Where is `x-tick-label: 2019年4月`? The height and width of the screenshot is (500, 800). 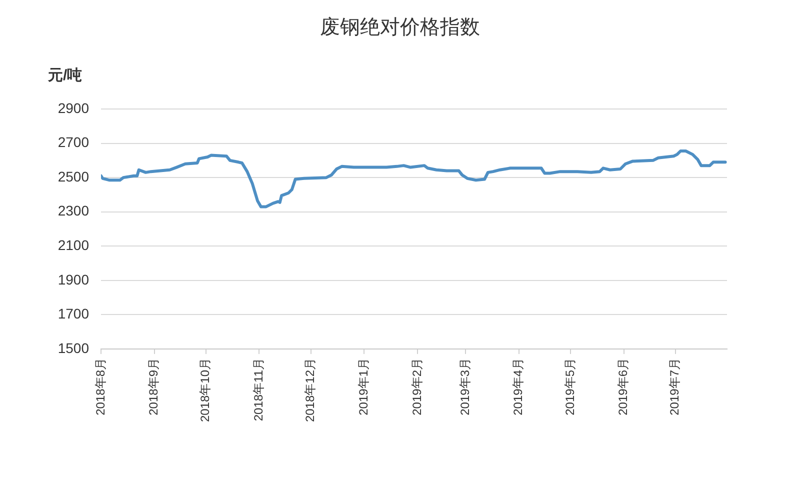
x-tick-label: 2019年4月 is located at coordinates (518, 387).